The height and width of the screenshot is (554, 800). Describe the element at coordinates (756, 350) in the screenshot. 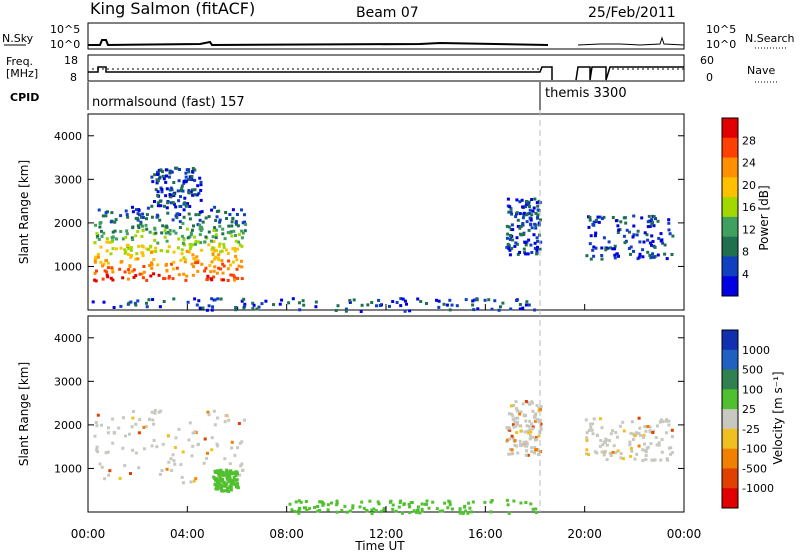

I see `colorbar-tick-label: 1000` at that location.